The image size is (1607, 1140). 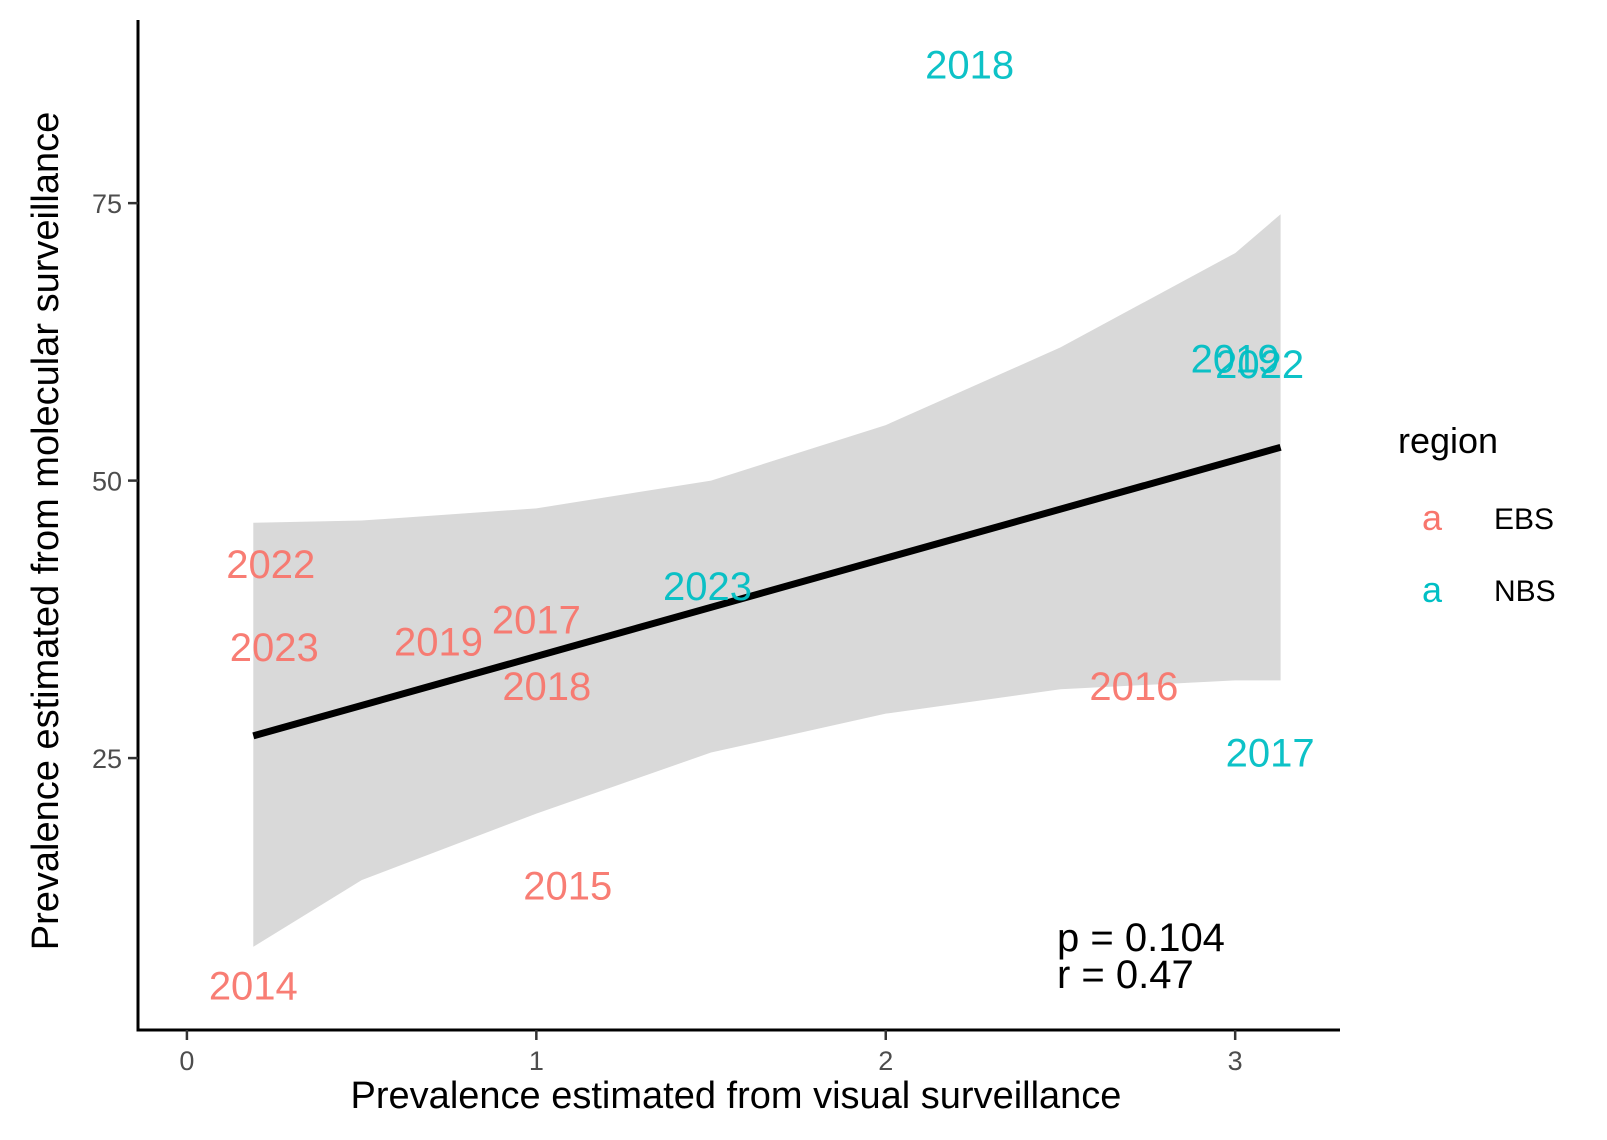 I want to click on point-label-nbs-2017: 2017, so click(x=1270, y=754).